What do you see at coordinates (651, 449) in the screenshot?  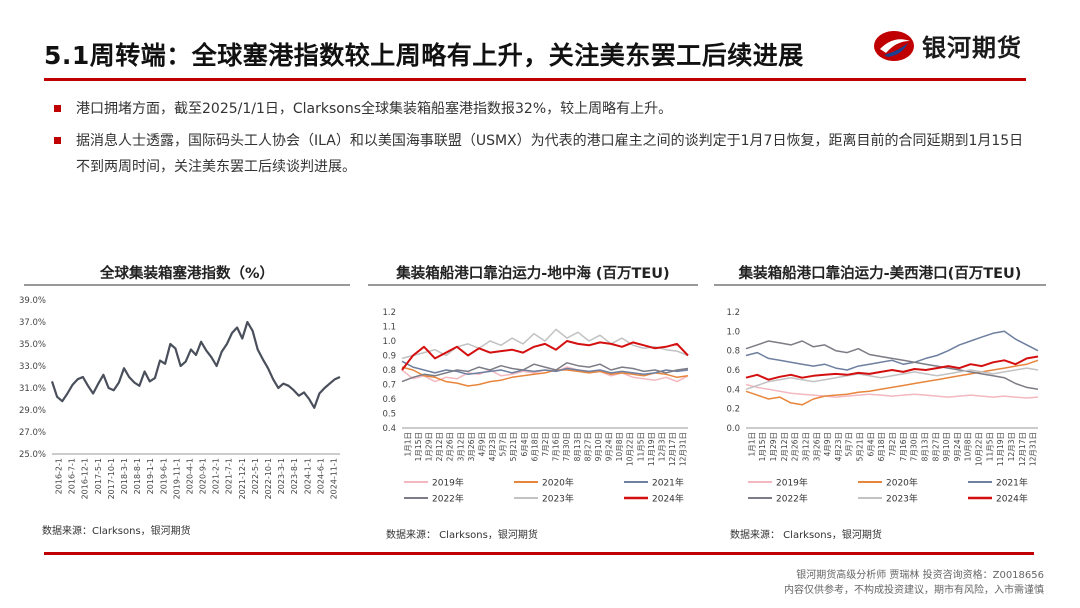 I see `x-tick-label: 11月19日` at bounding box center [651, 449].